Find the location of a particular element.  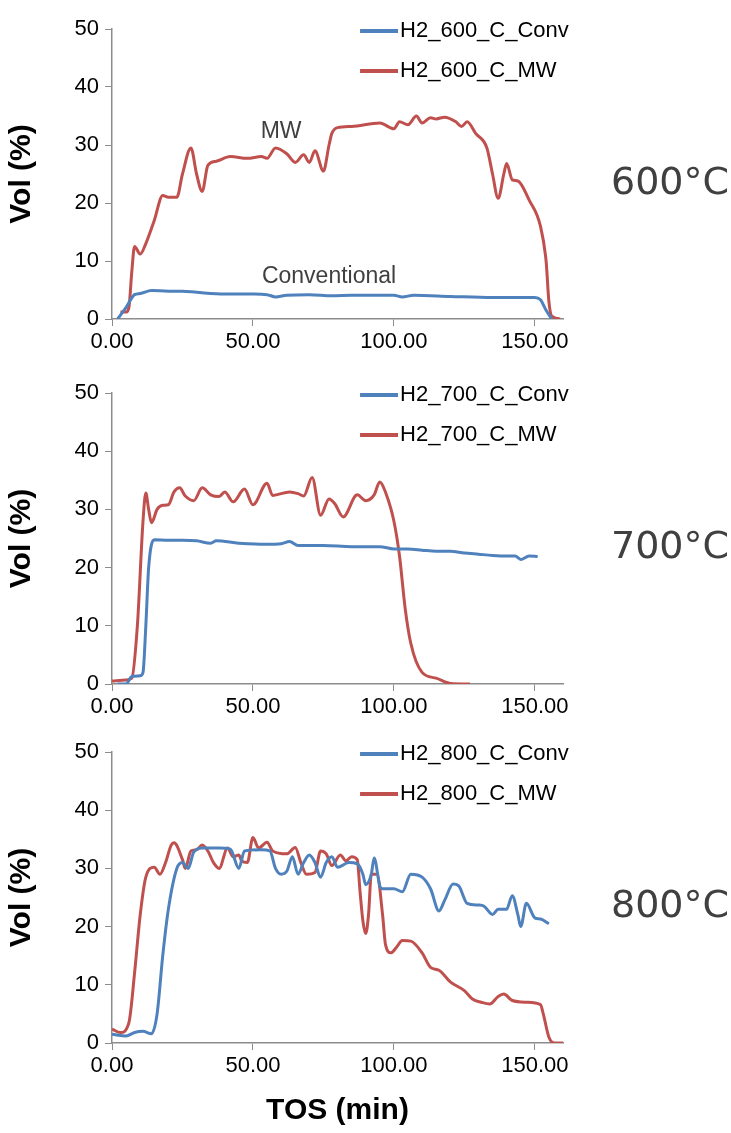

legend-label: H2_800_C_Conv is located at coordinates (484, 753).